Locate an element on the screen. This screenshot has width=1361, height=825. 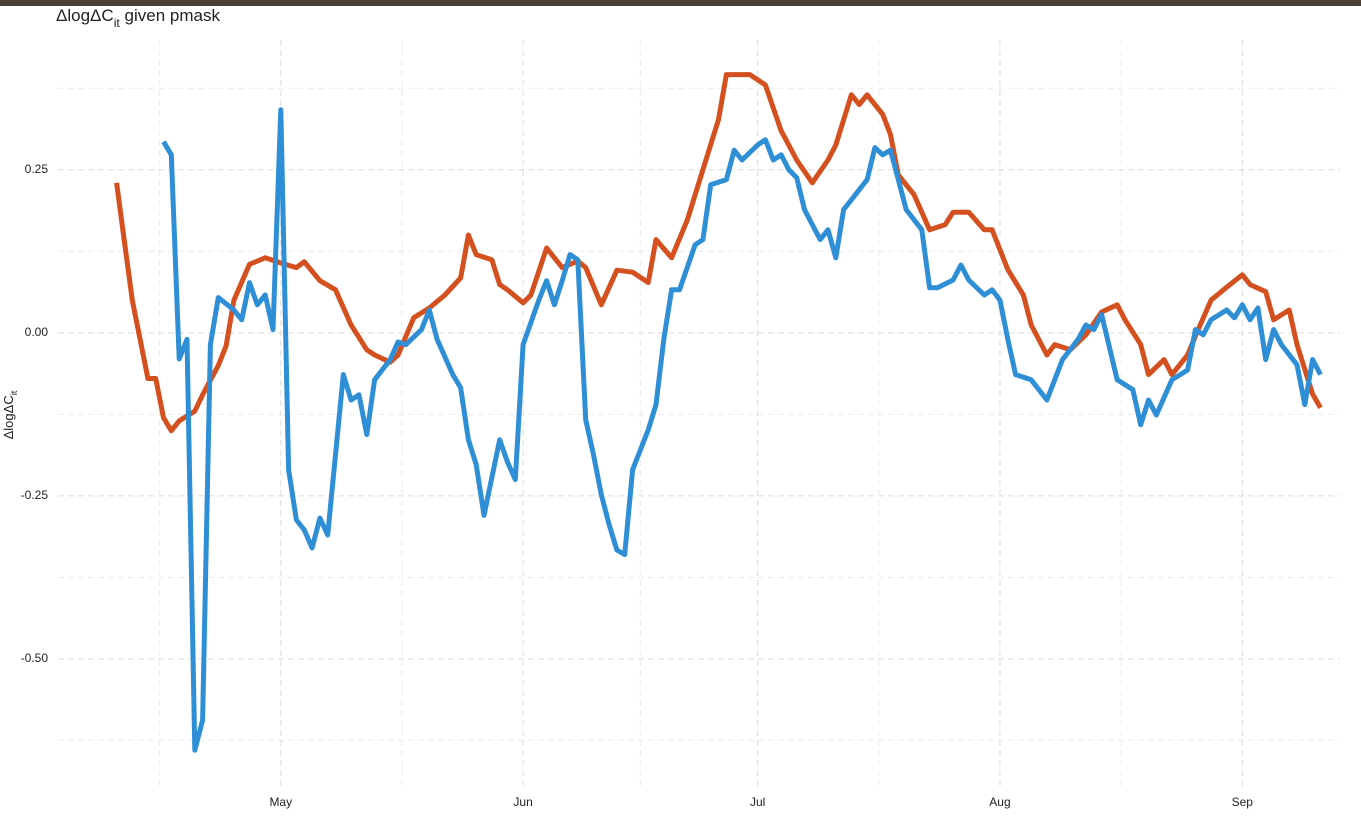
y-tick-label: -0.25 is located at coordinates (35, 495).